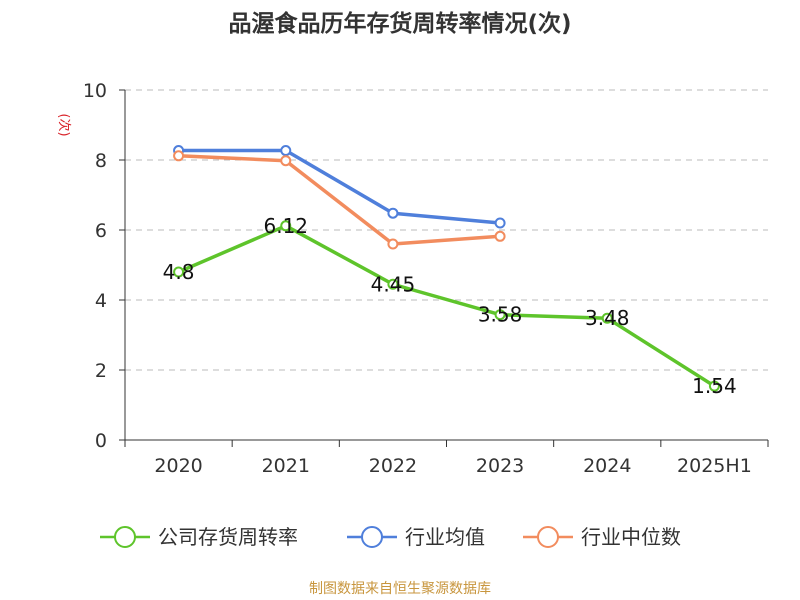 This screenshot has width=800, height=600. I want to click on x-tick-label: 2021, so click(286, 466).